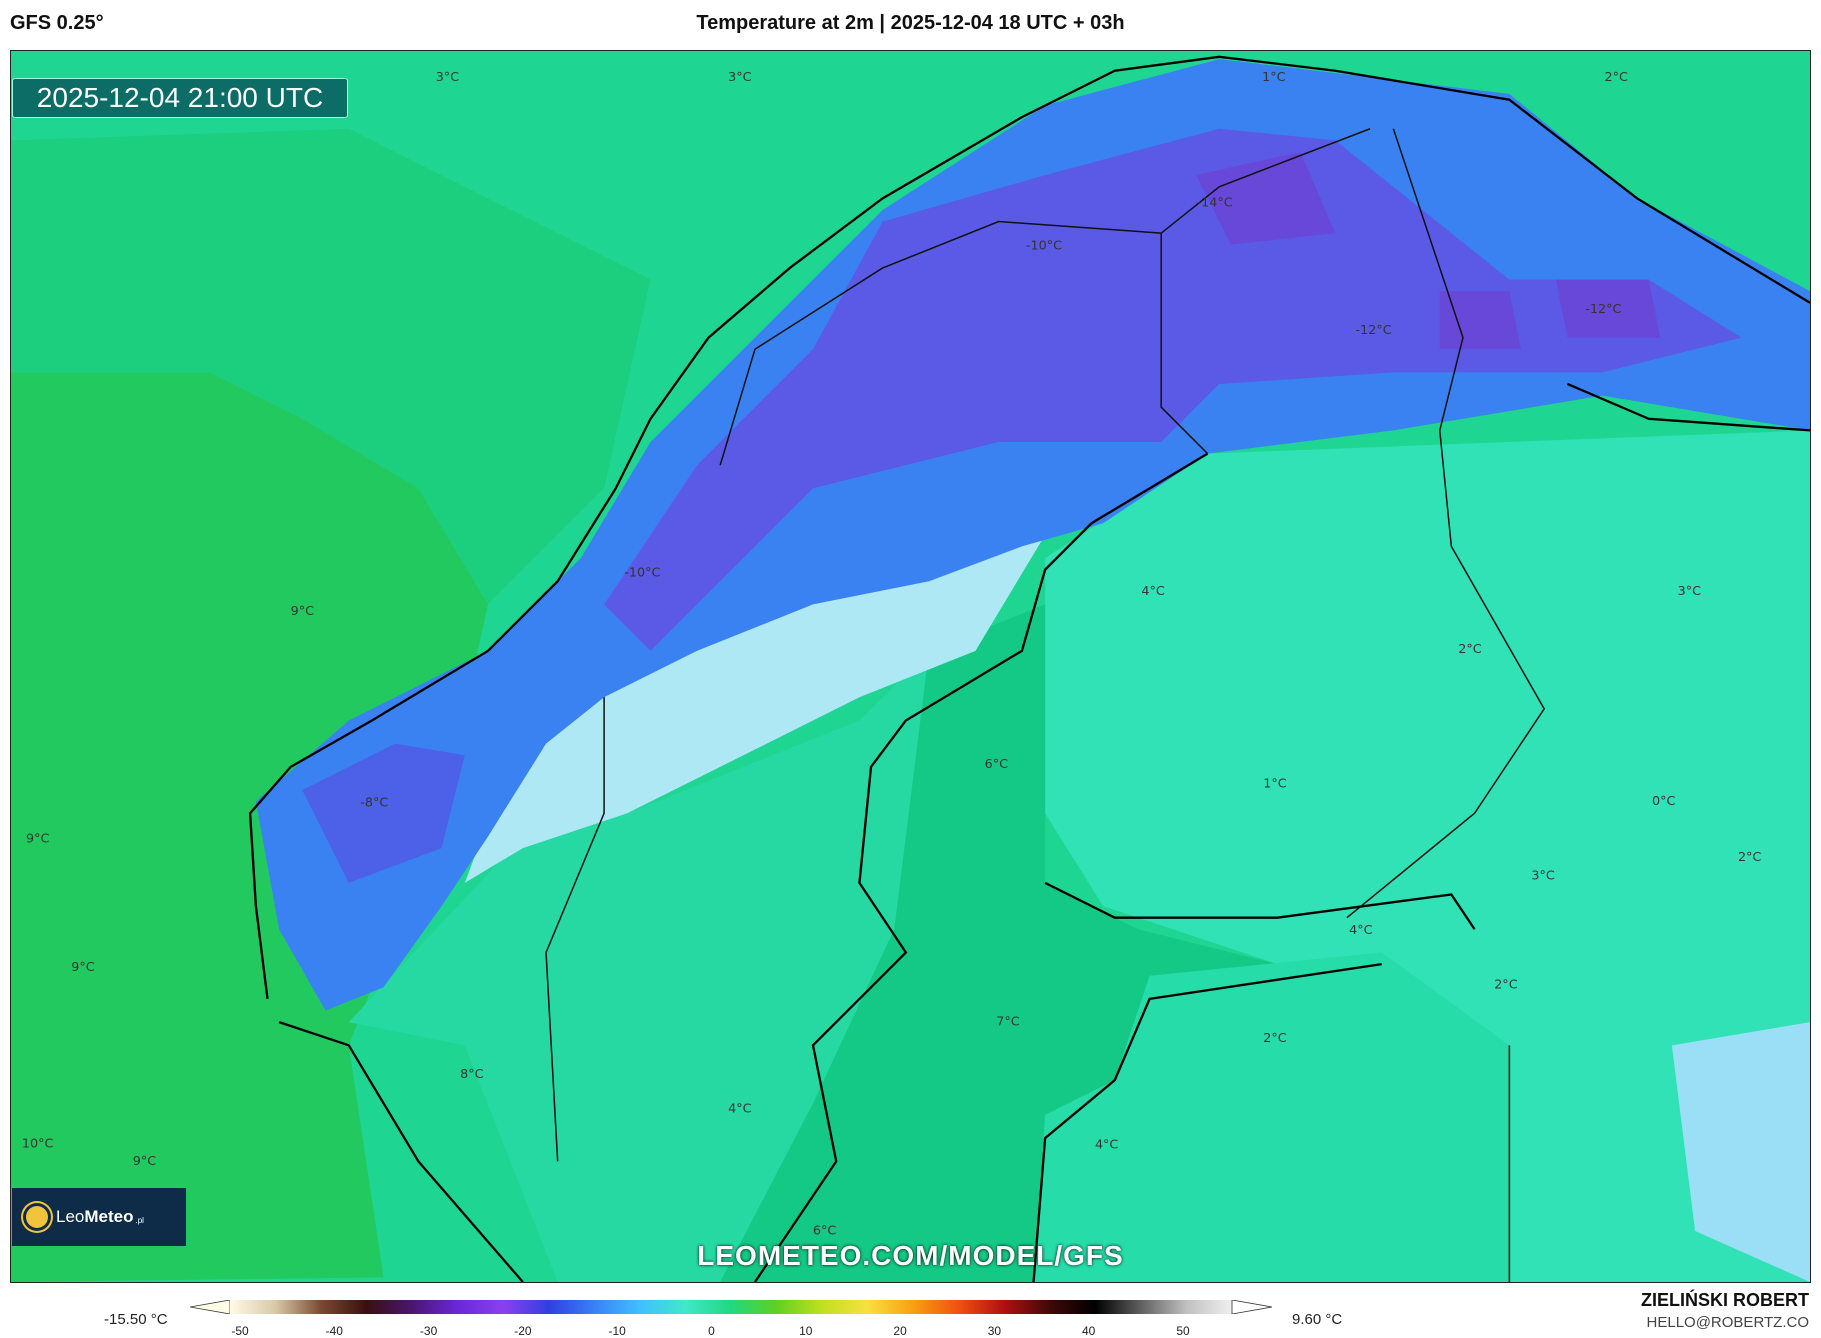 The width and height of the screenshot is (1821, 1338). Describe the element at coordinates (383, 813) in the screenshot. I see `sw-norway-cold` at that location.